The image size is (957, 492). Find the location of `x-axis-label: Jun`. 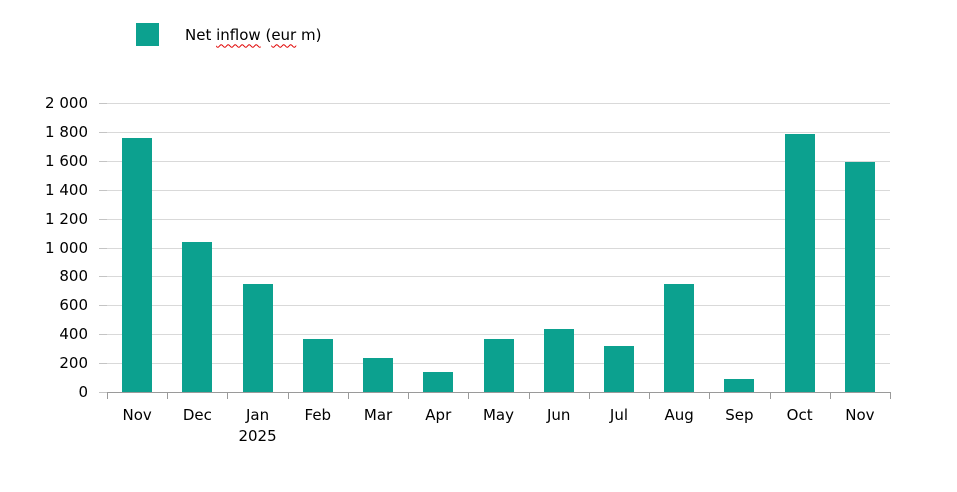

x-axis-label: Jun is located at coordinates (559, 415).